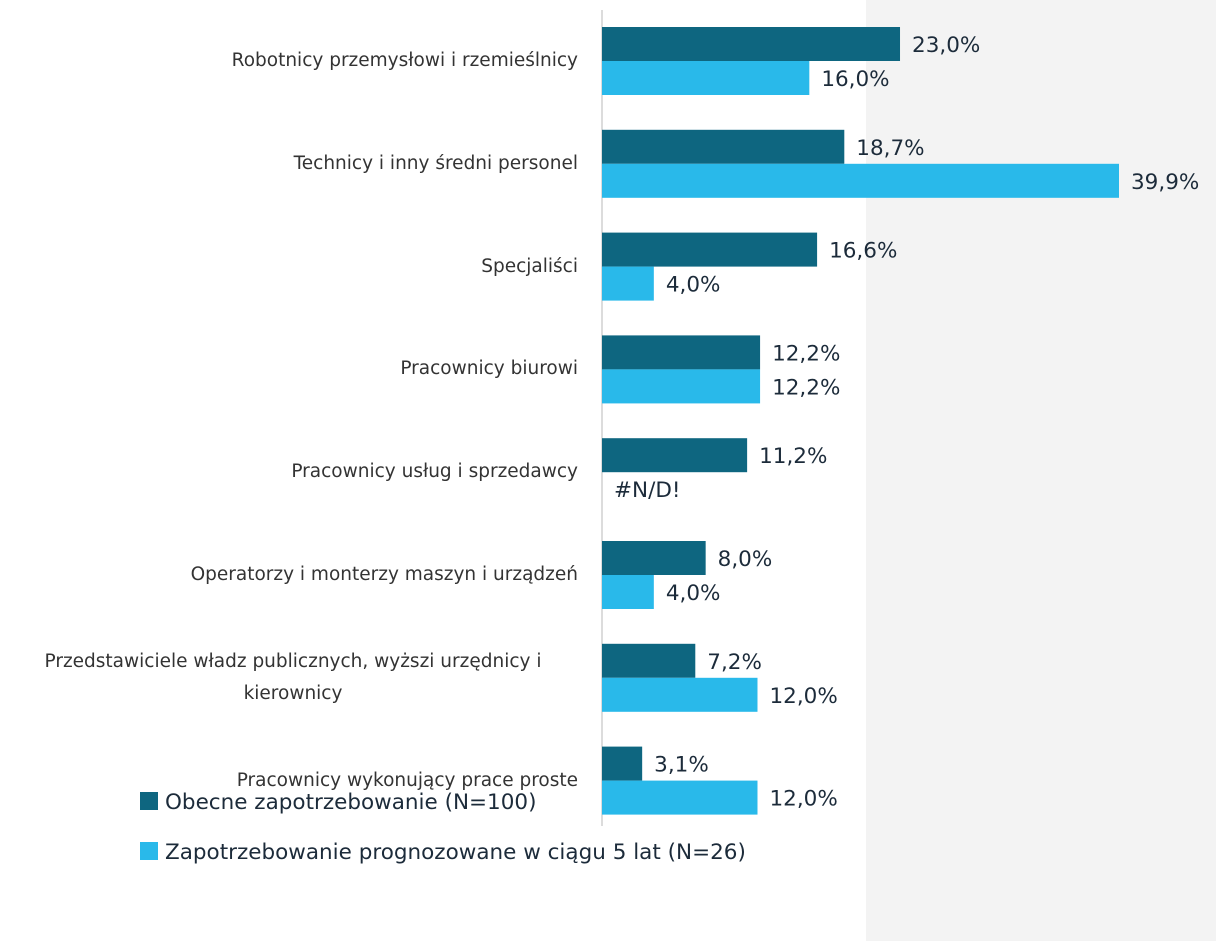  I want to click on data-label: 23,0%, so click(946, 45).